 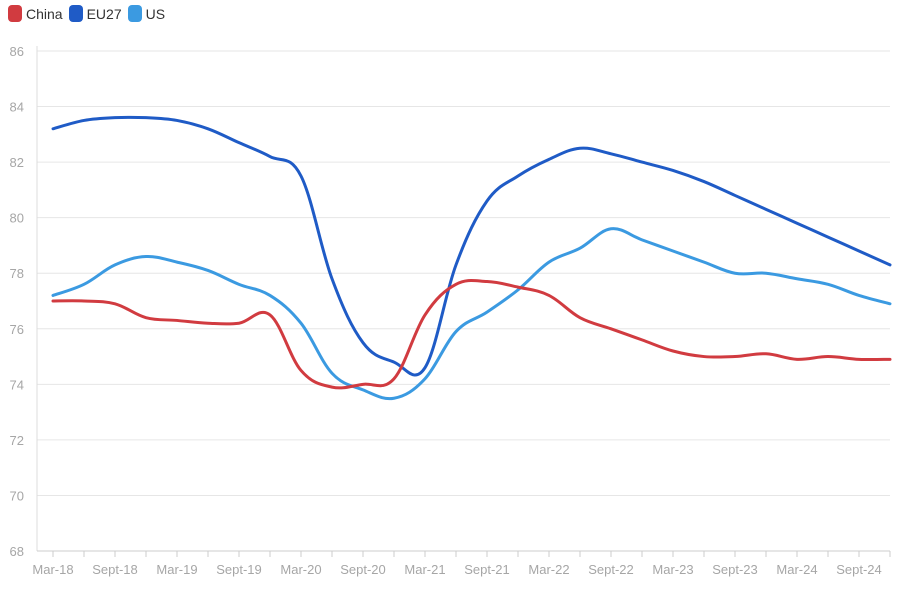 I want to click on x-tick-label: Sept-22, so click(x=611, y=569).